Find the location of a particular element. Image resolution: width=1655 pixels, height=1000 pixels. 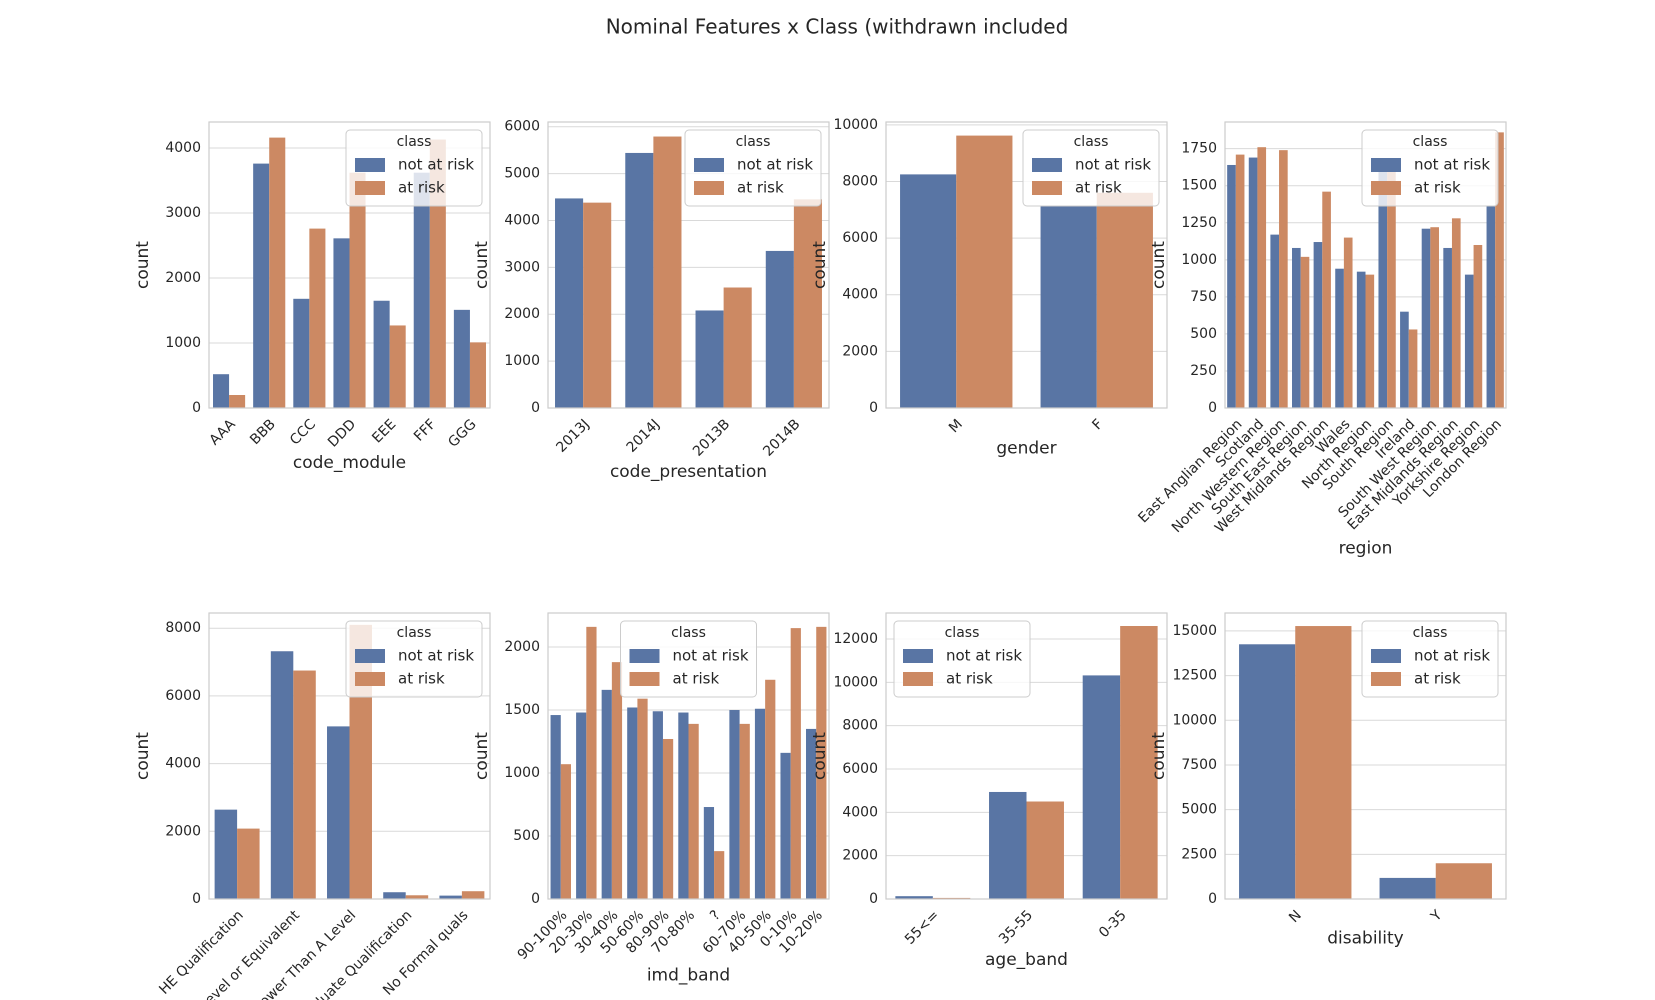

x-tick-label: GGG is located at coordinates (462, 433).